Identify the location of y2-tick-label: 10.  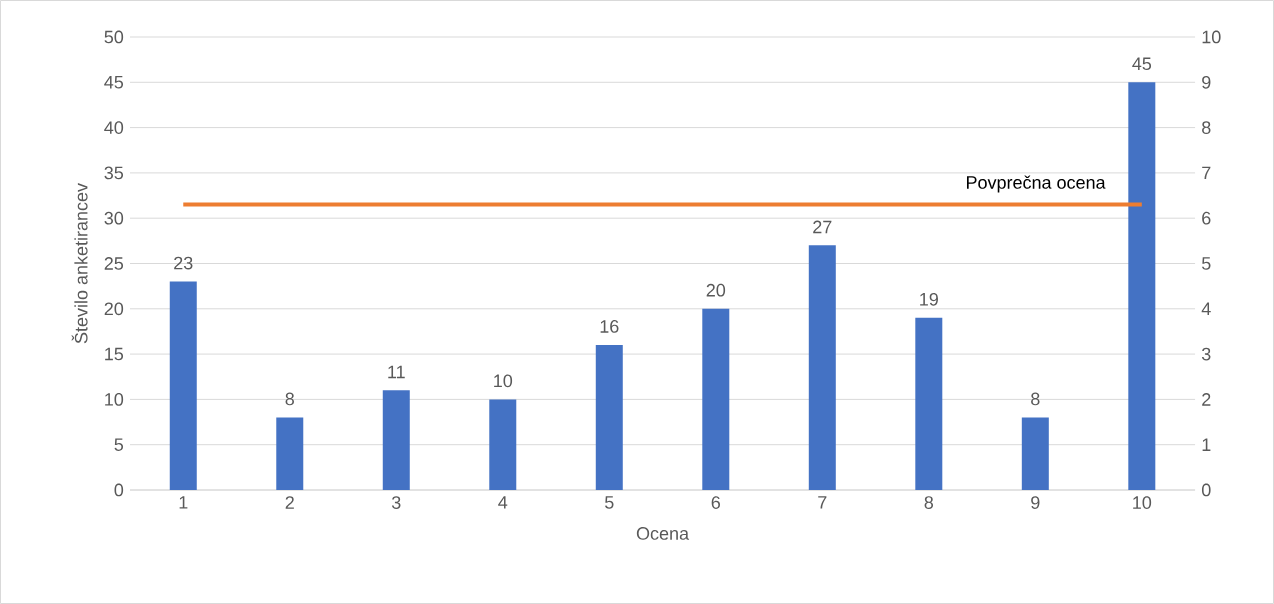
(1211, 37).